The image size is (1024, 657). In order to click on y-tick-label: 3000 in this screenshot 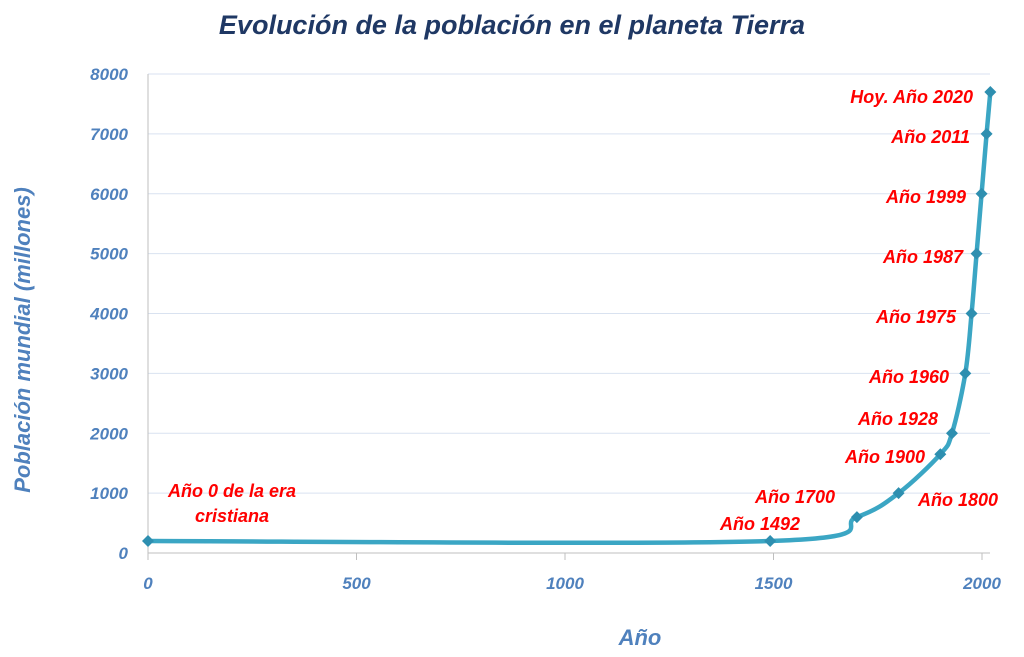, I will do `click(109, 373)`.